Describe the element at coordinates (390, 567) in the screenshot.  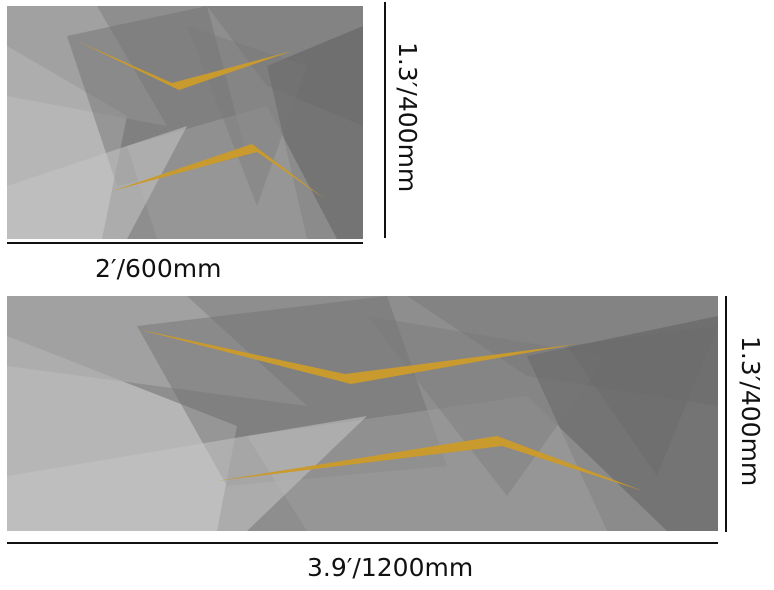
I see `large-rug-width-label: 3.9′/1200mm` at that location.